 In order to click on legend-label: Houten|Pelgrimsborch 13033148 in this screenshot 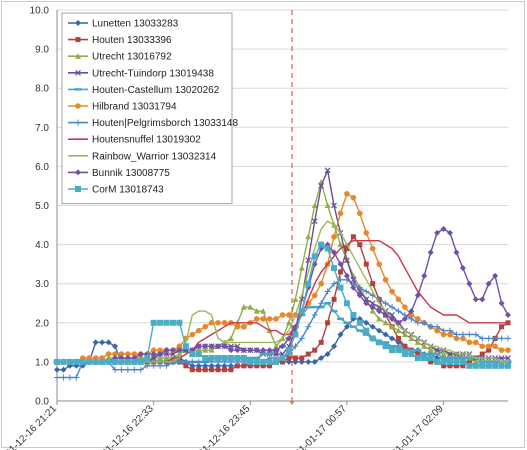, I will do `click(165, 123)`.